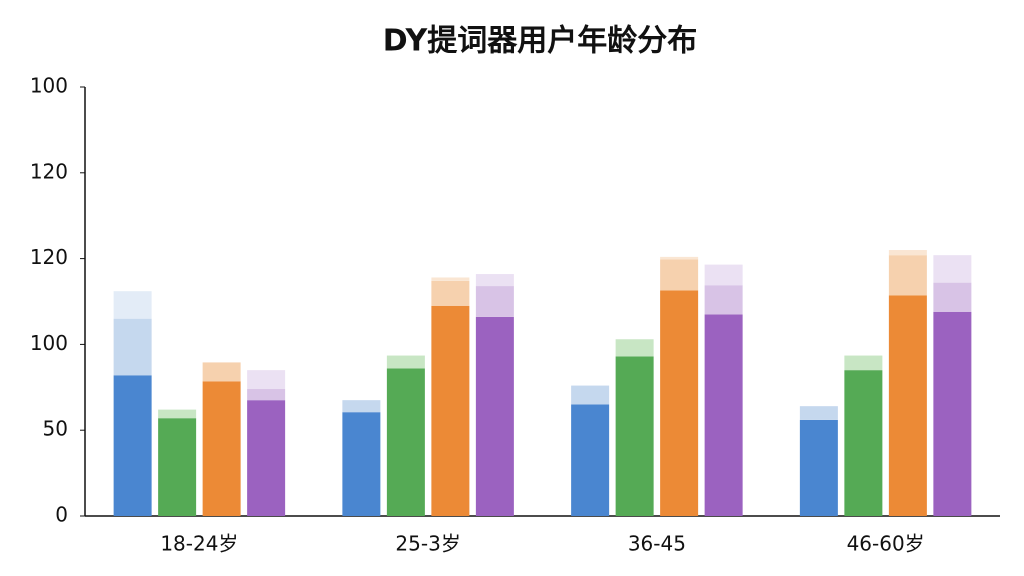  I want to click on x-tick-label: 18-24岁, so click(199, 544).